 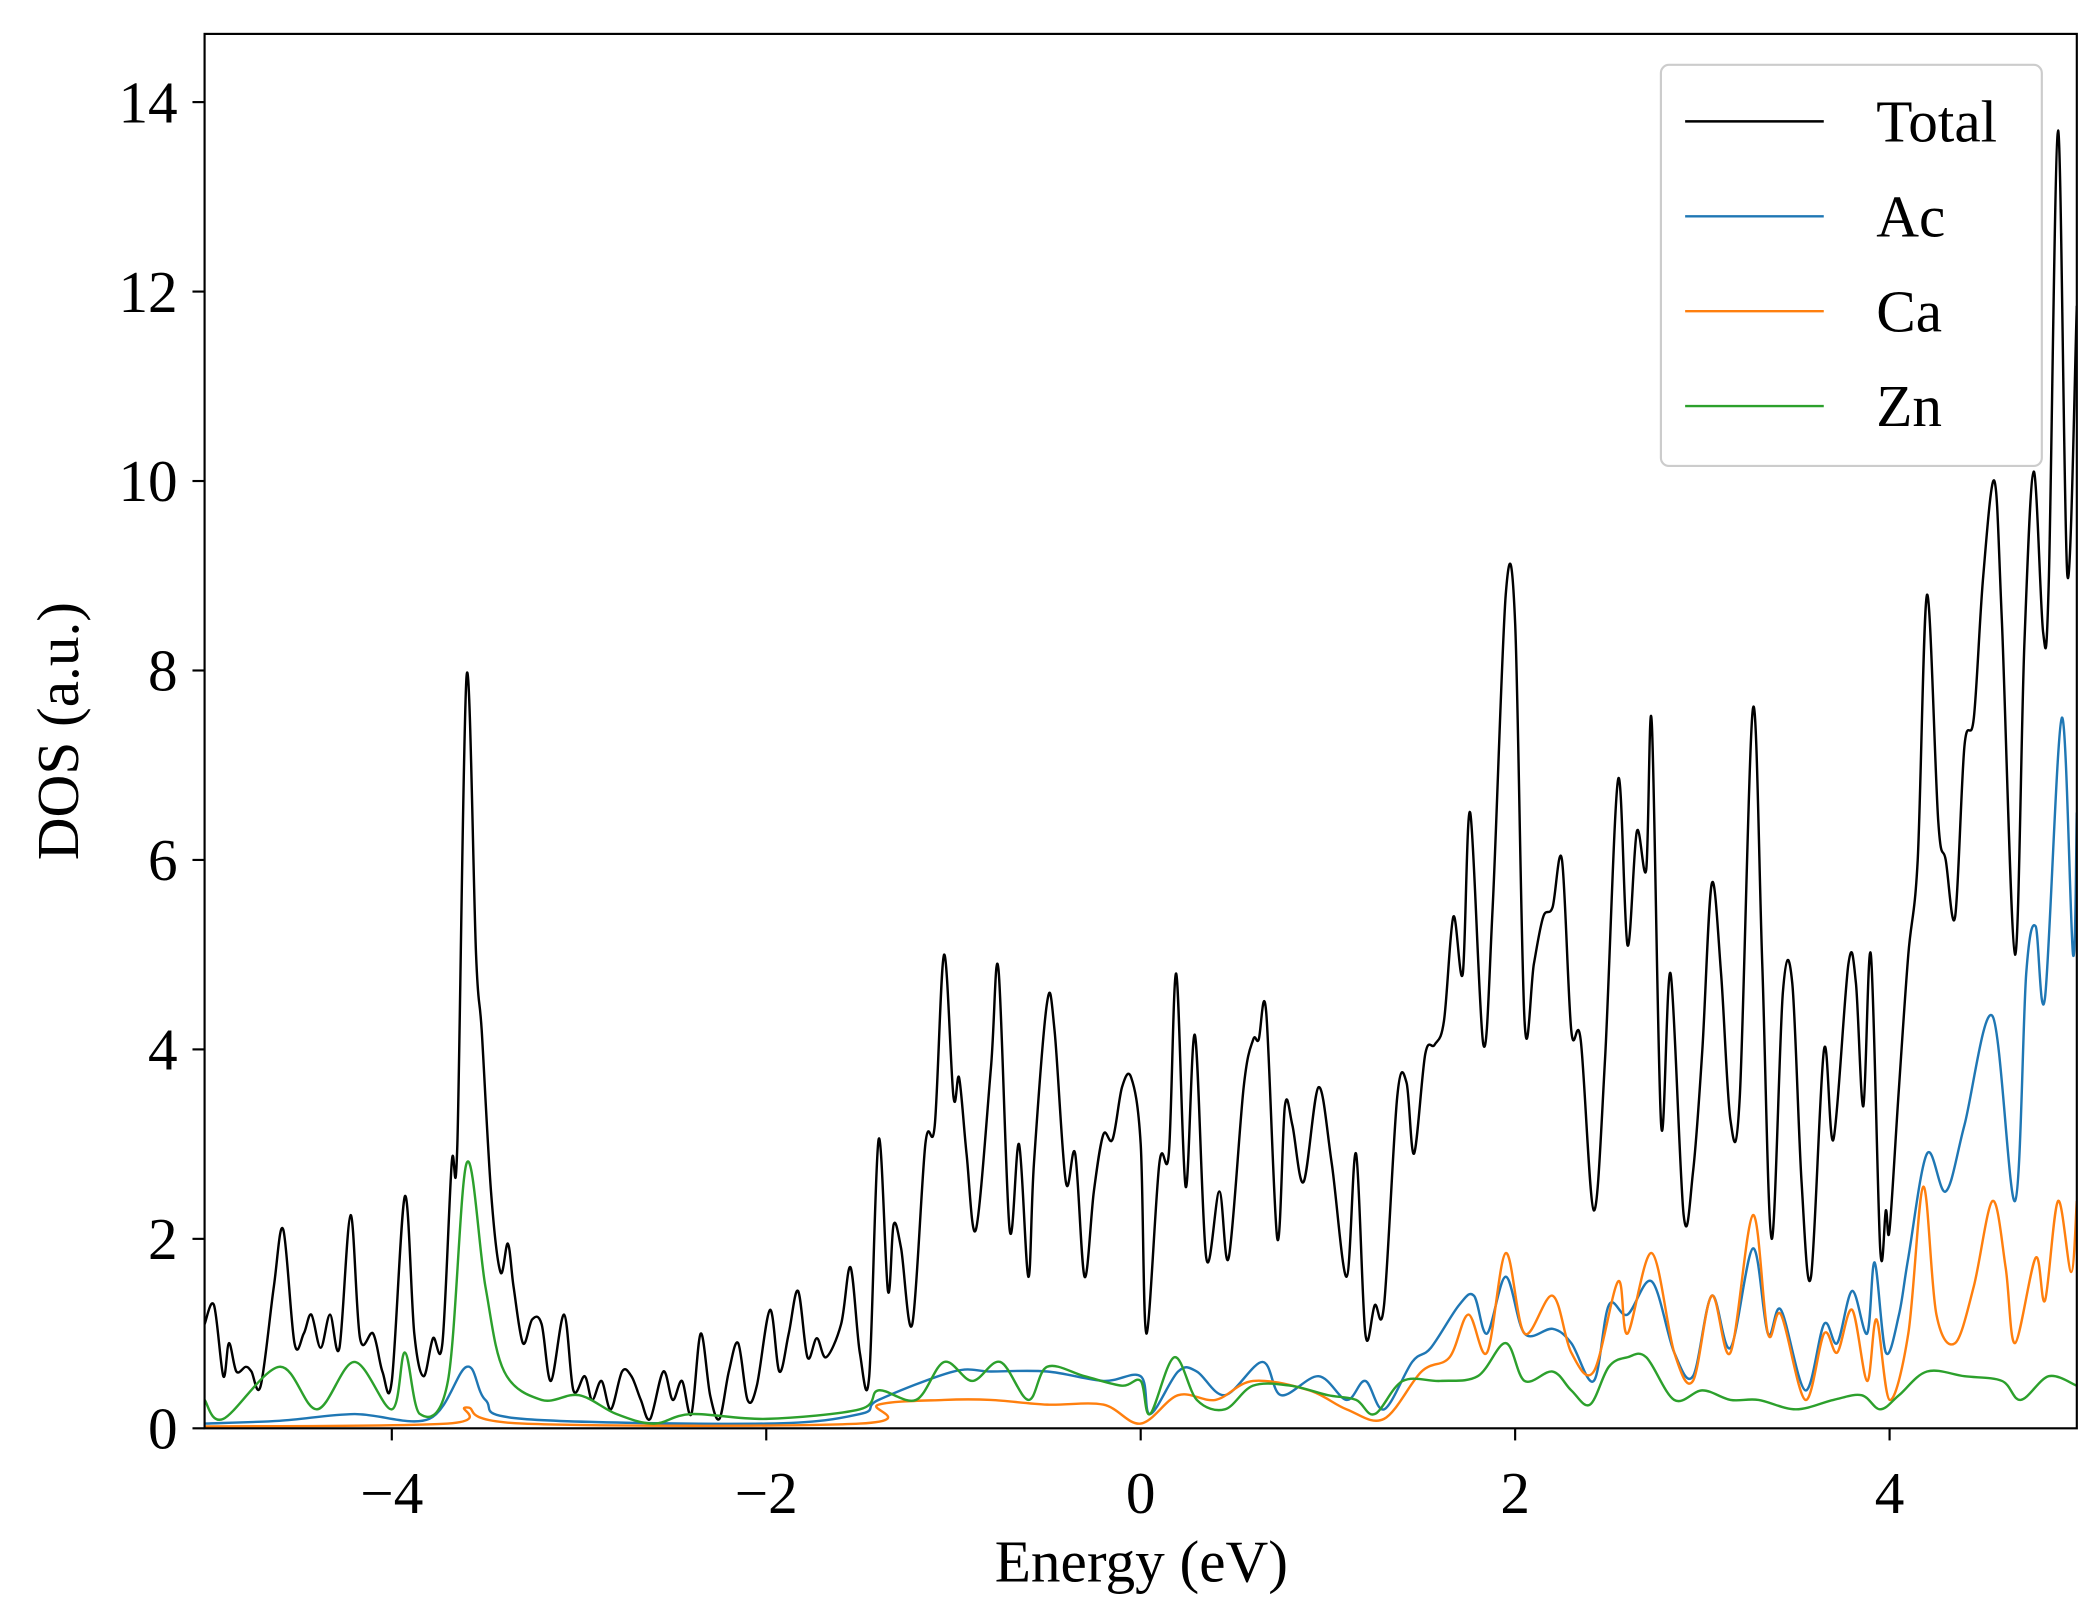 I want to click on x-tick-label: 4, so click(x=1890, y=1493).